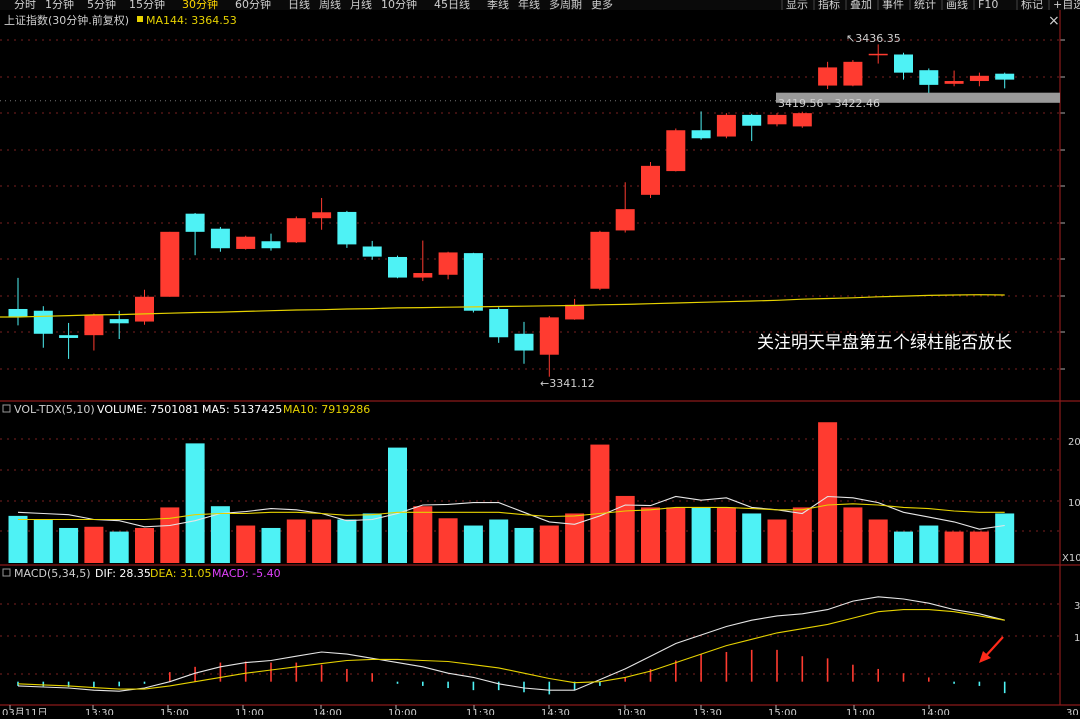 The image size is (1080, 719). What do you see at coordinates (399, 5) in the screenshot?
I see `period-tab: 10分钟` at bounding box center [399, 5].